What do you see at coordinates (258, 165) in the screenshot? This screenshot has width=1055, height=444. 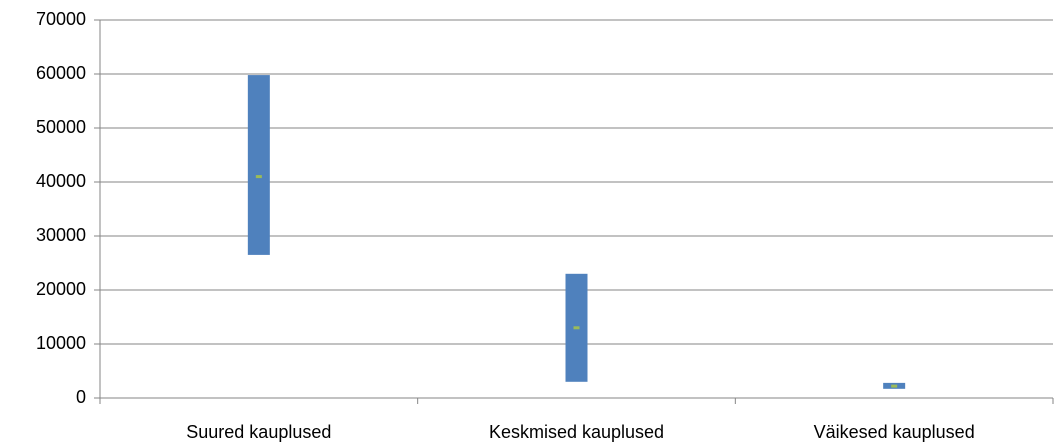 I see `range-bar` at bounding box center [258, 165].